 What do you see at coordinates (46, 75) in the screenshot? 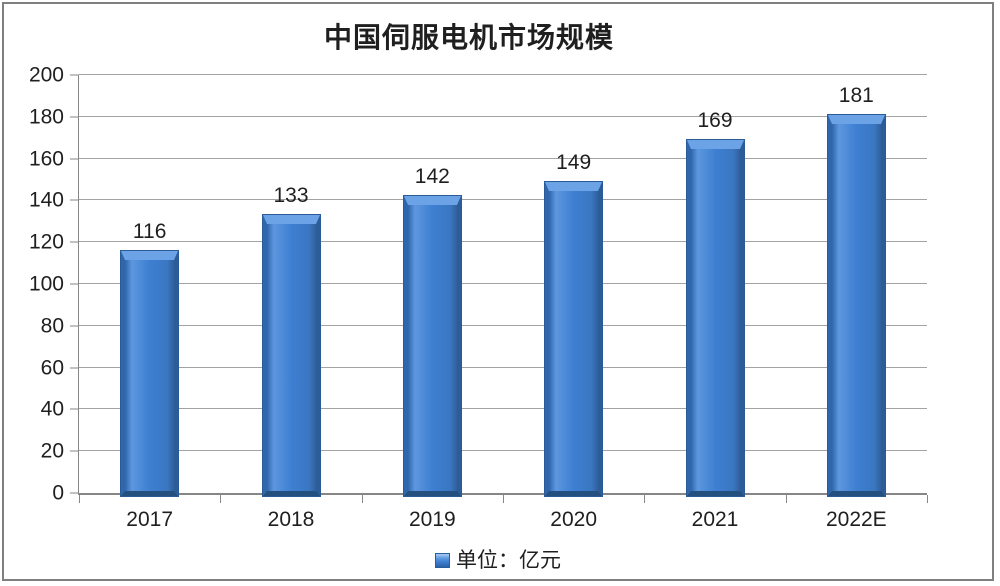
I see `y-axis-label: 200` at bounding box center [46, 75].